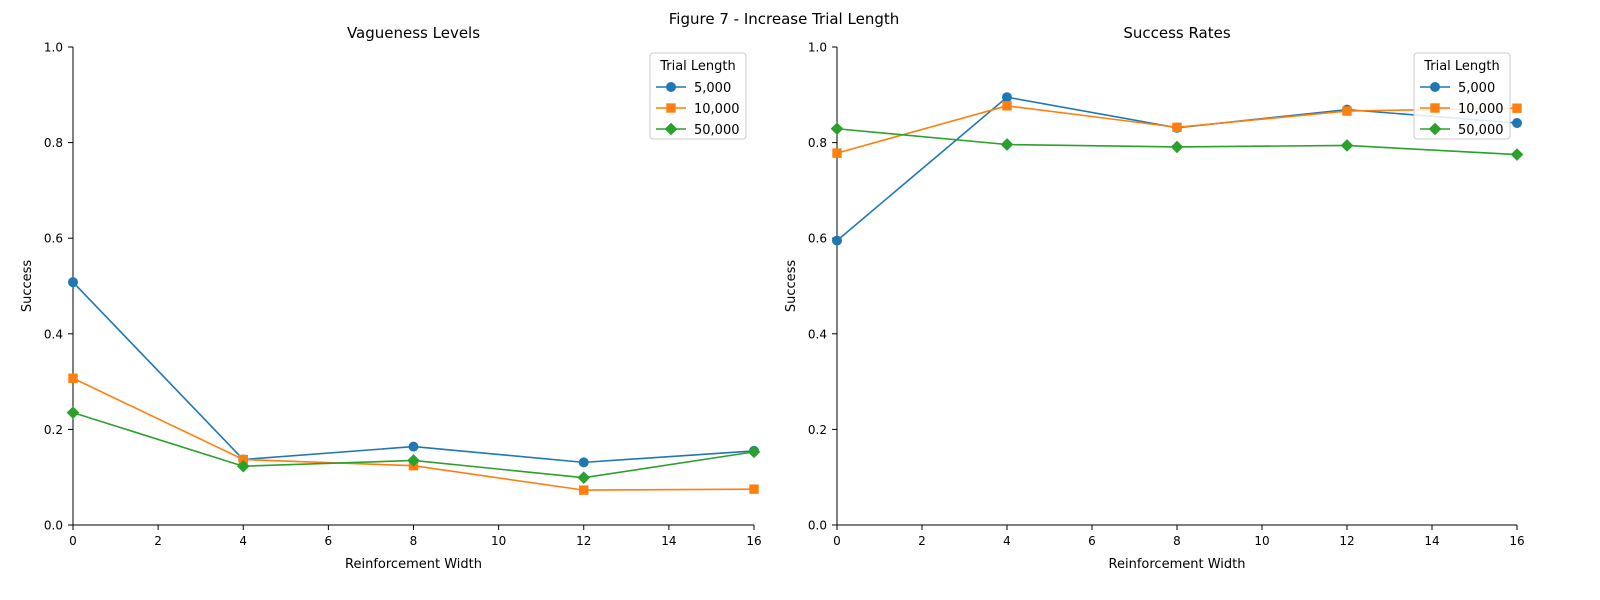 This screenshot has height=600, width=1600. Describe the element at coordinates (784, 19) in the screenshot. I see `figure-suptitle: Figure 7 - Increase Trial Length` at that location.